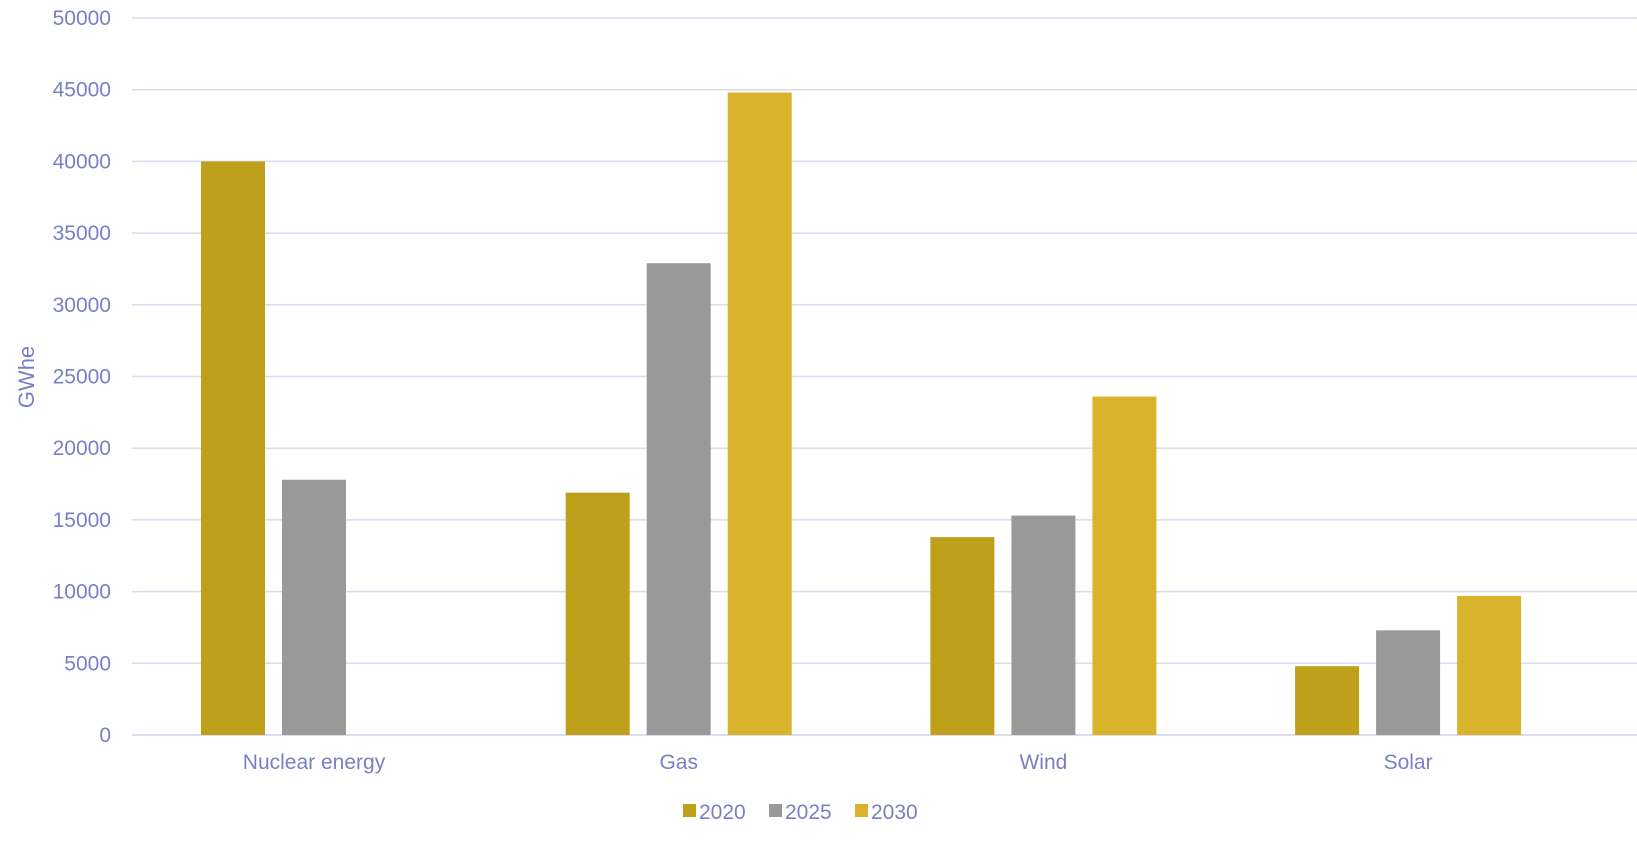 This screenshot has height=864, width=1637. I want to click on y-tick-label: 0, so click(105, 735).